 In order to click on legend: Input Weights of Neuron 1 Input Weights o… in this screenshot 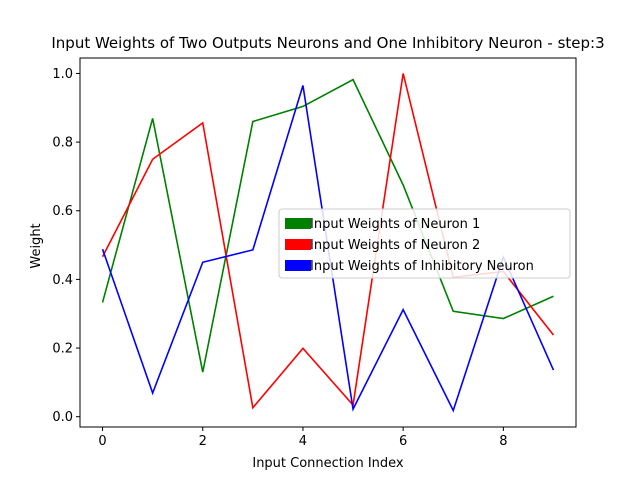, I will do `click(424, 243)`.